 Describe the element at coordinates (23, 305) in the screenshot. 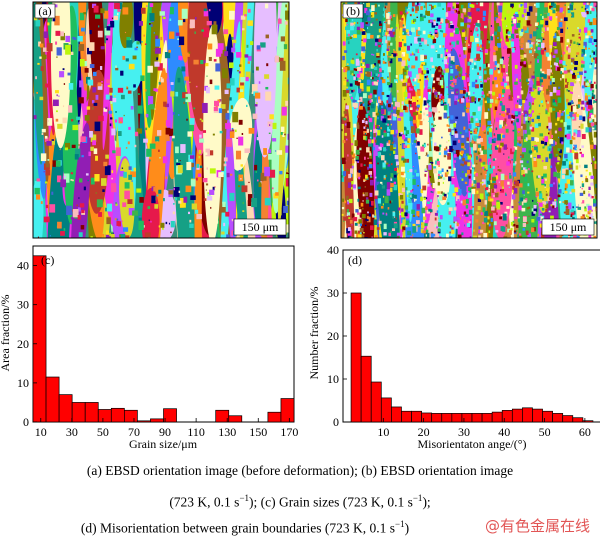

I see `chart-c-ytick-label: 30` at that location.